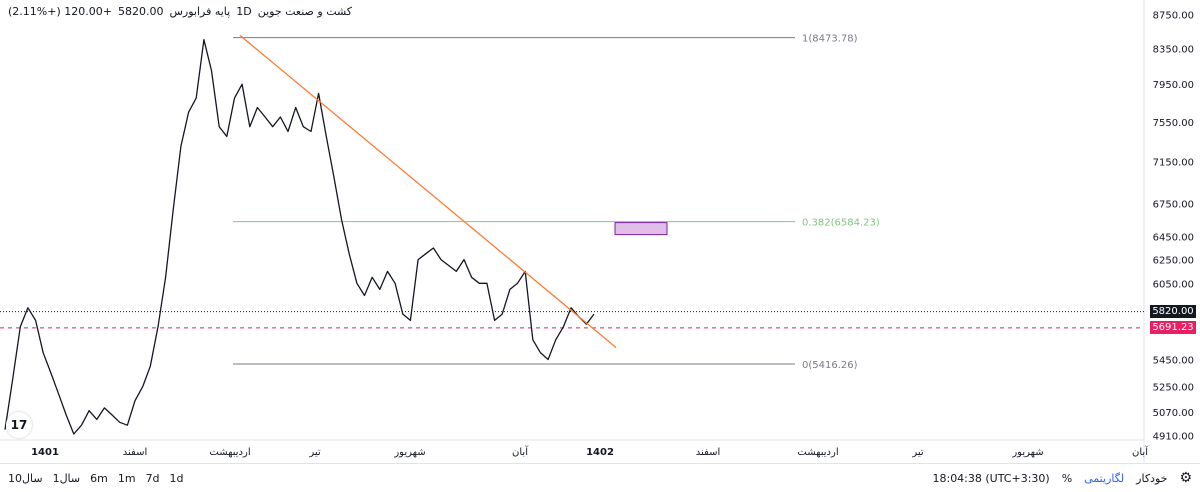 This screenshot has width=1200, height=492. Describe the element at coordinates (1173, 15) in the screenshot. I see `y-tick-label: 8750.00` at that location.